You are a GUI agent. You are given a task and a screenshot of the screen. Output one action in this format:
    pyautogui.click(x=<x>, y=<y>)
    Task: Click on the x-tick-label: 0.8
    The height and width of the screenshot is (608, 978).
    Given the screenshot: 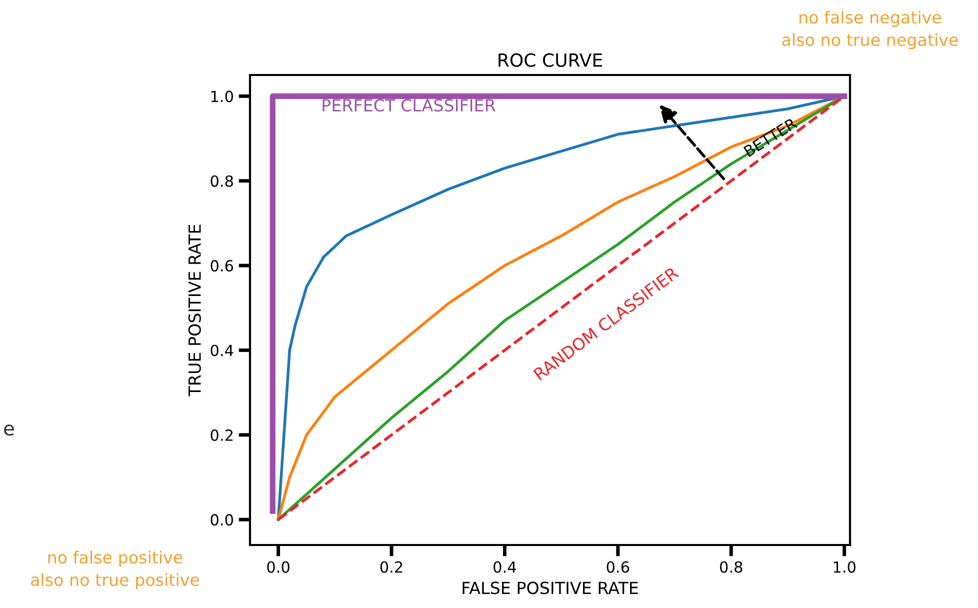 What is the action you would take?
    pyautogui.click(x=731, y=567)
    